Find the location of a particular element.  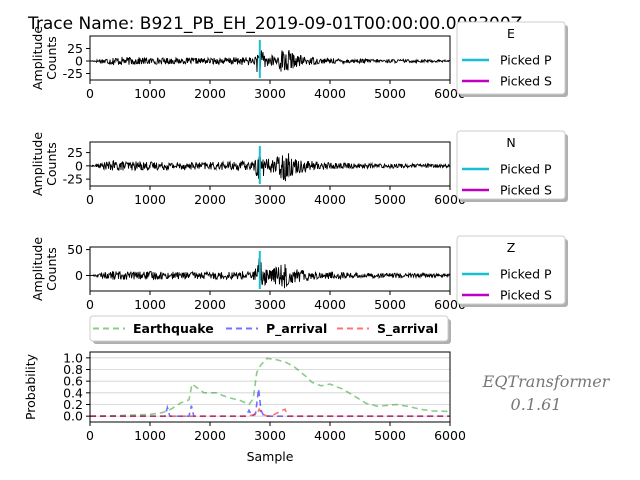

y-tick-label: 50 is located at coordinates (75, 249).